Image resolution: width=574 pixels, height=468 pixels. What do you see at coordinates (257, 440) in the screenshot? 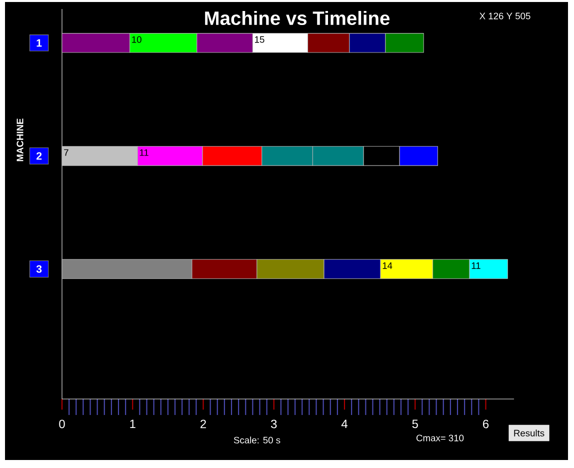
I see `x-axis-title: Scale: 50 s` at bounding box center [257, 440].